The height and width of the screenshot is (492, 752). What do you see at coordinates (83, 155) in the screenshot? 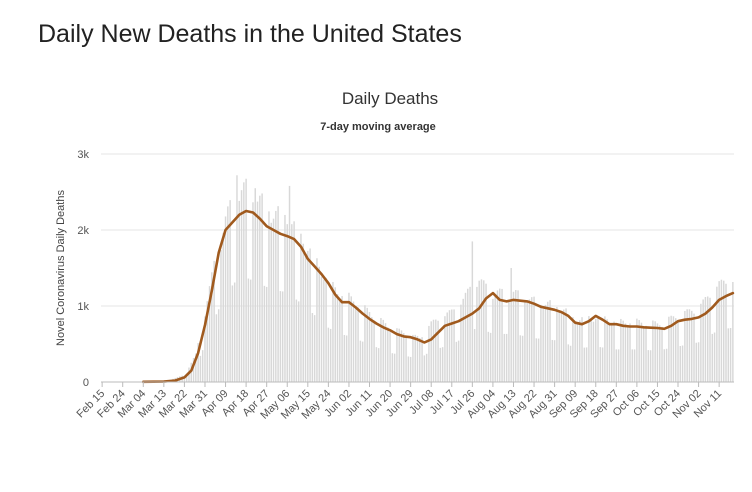
I see `y-tick-label: 3k` at bounding box center [83, 155].